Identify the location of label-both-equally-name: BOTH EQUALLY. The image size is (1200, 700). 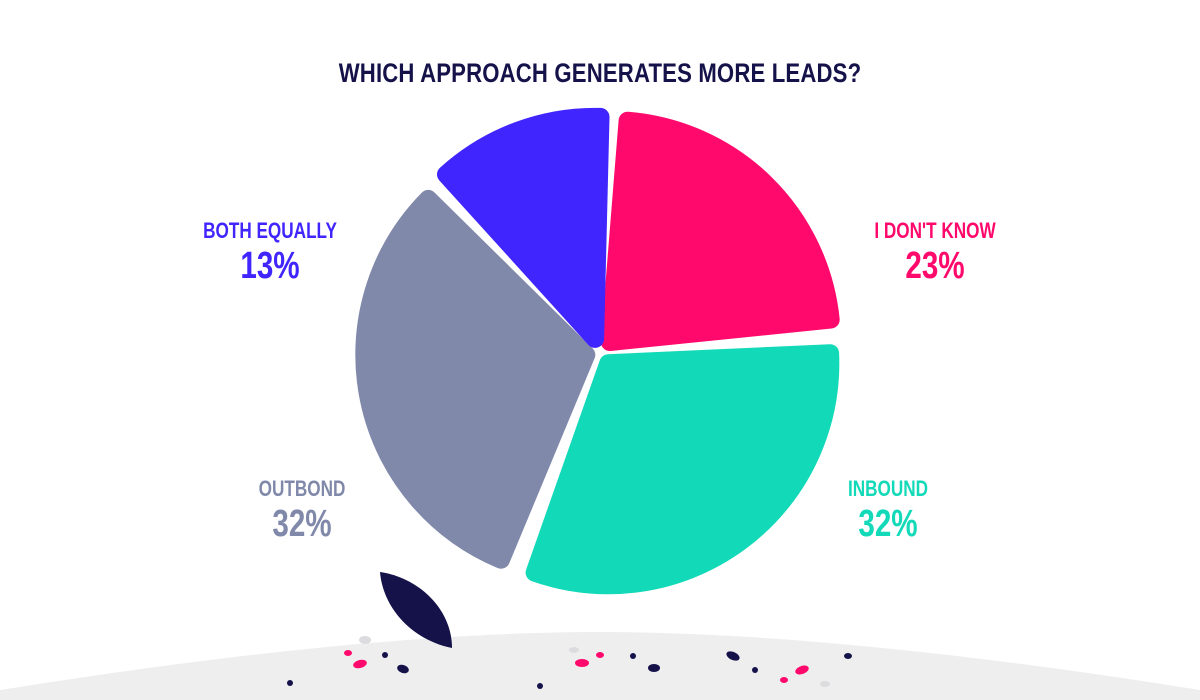
(270, 230).